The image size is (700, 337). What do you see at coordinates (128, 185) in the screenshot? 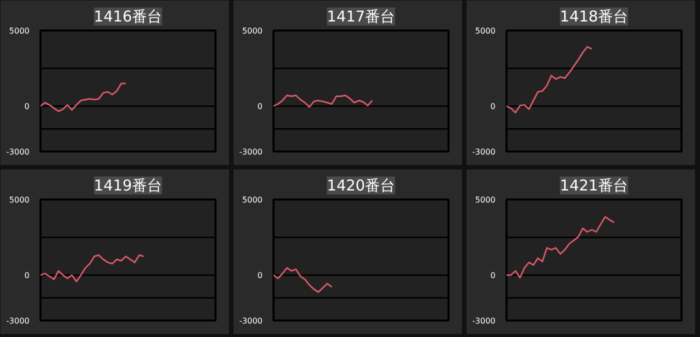
I see `chart-title: 1419番台` at bounding box center [128, 185].